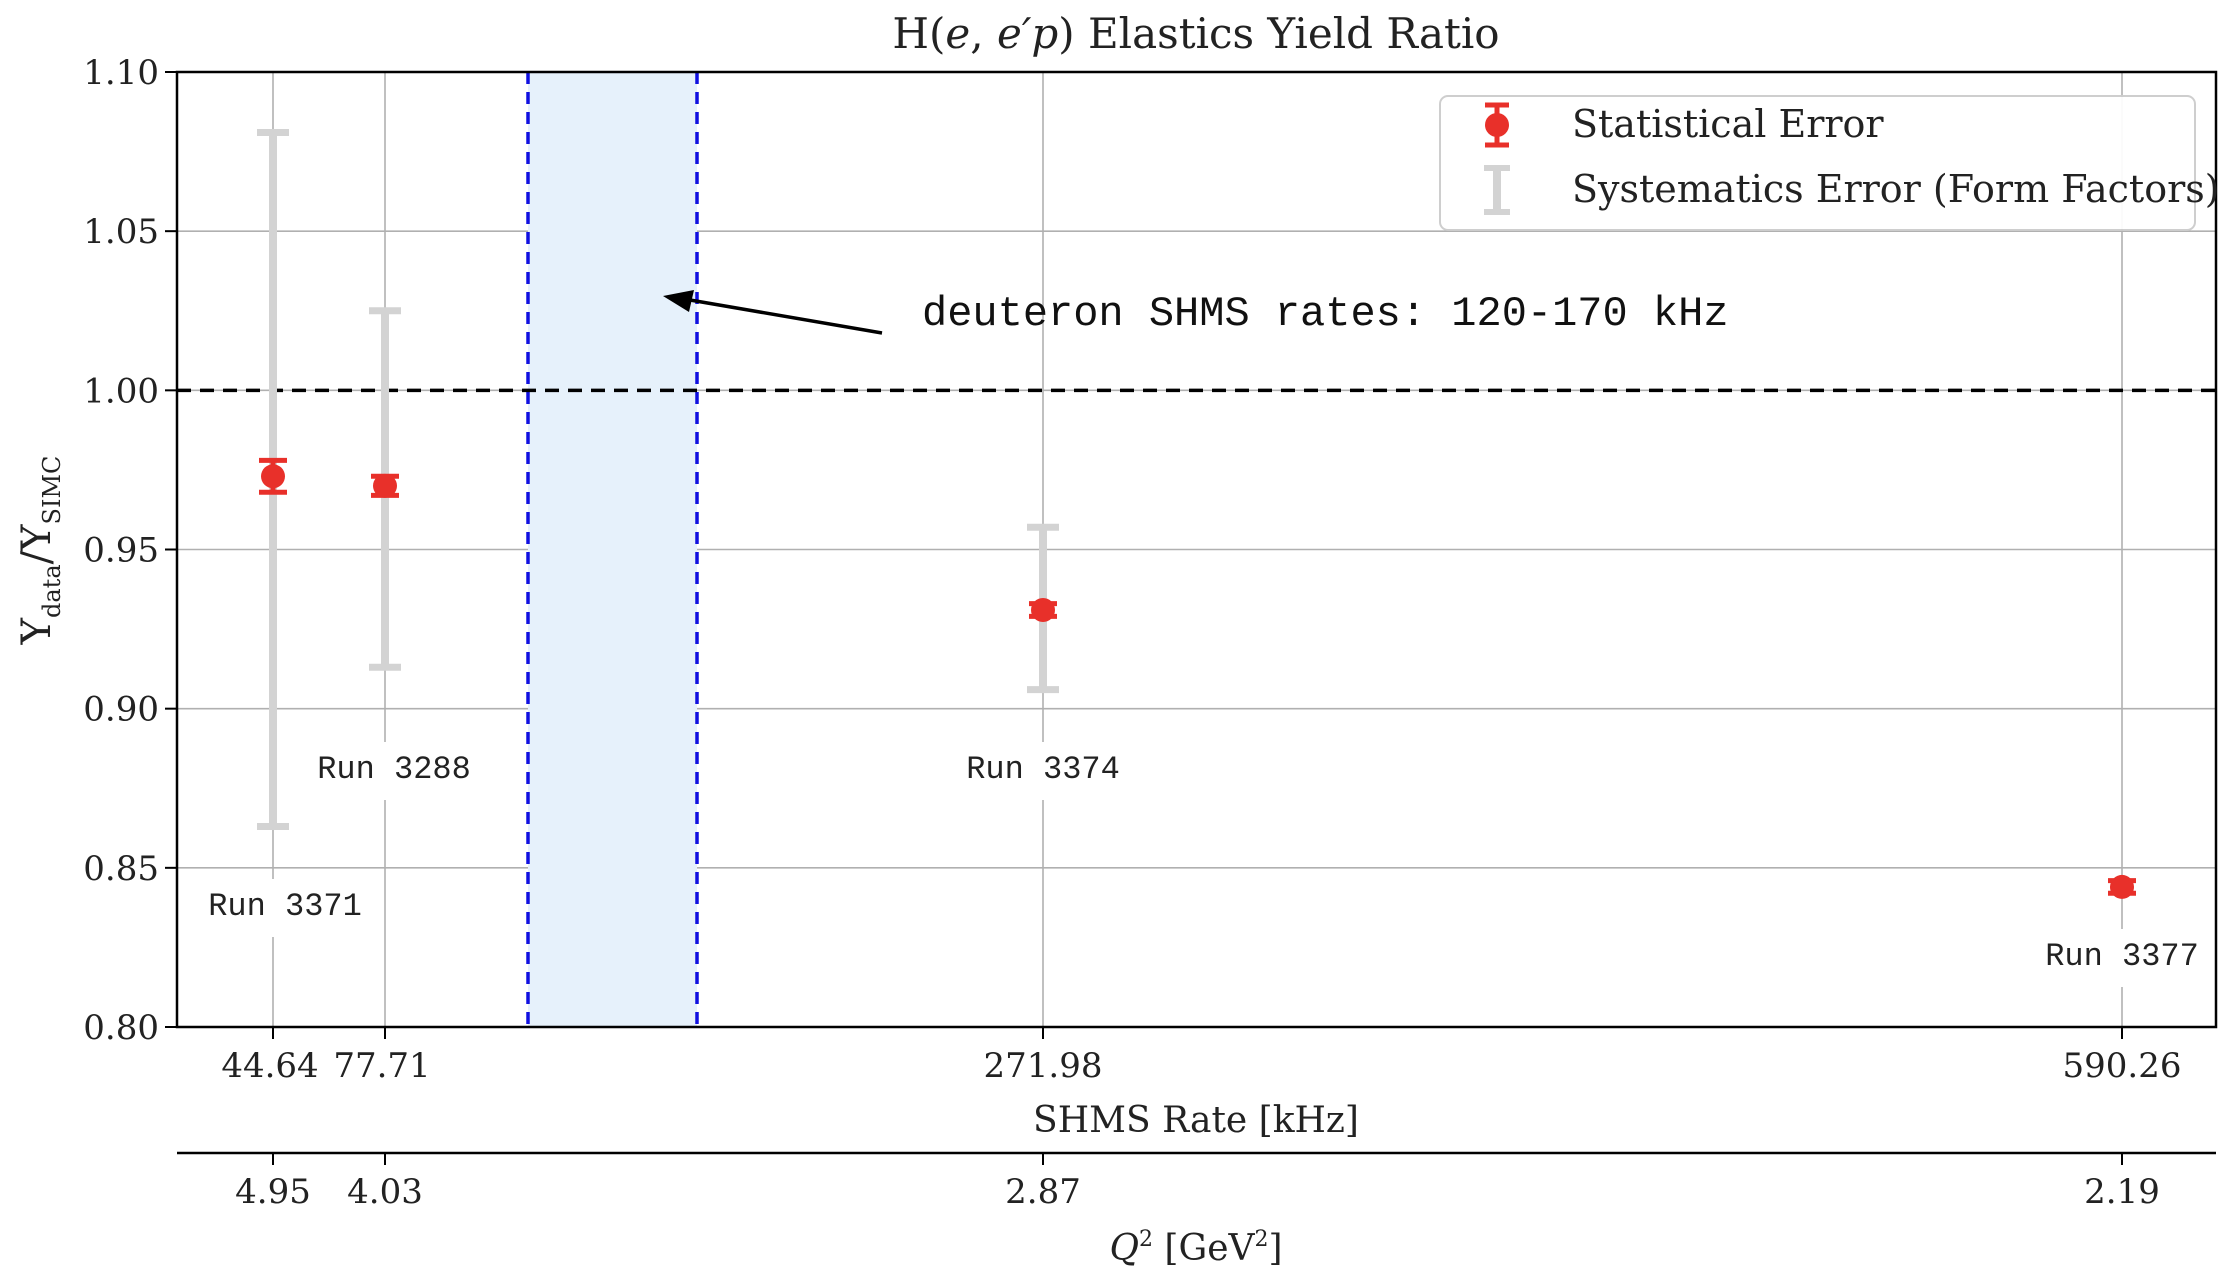  Describe the element at coordinates (381, 1066) in the screenshot. I see `x-tick-label: 77.71` at that location.